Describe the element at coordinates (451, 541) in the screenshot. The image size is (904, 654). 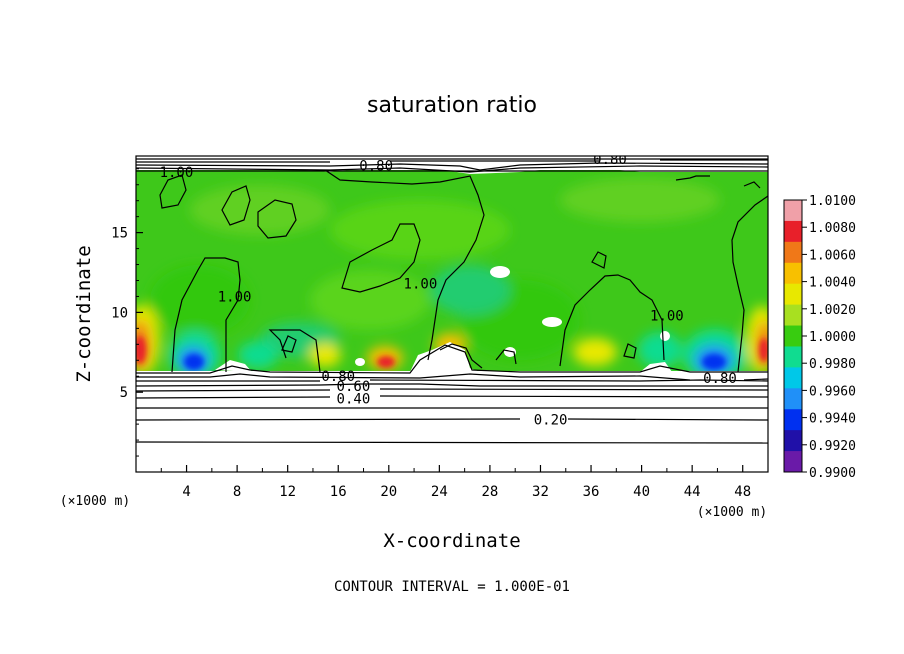
I see `x-axis-title: X-coordinate` at that location.